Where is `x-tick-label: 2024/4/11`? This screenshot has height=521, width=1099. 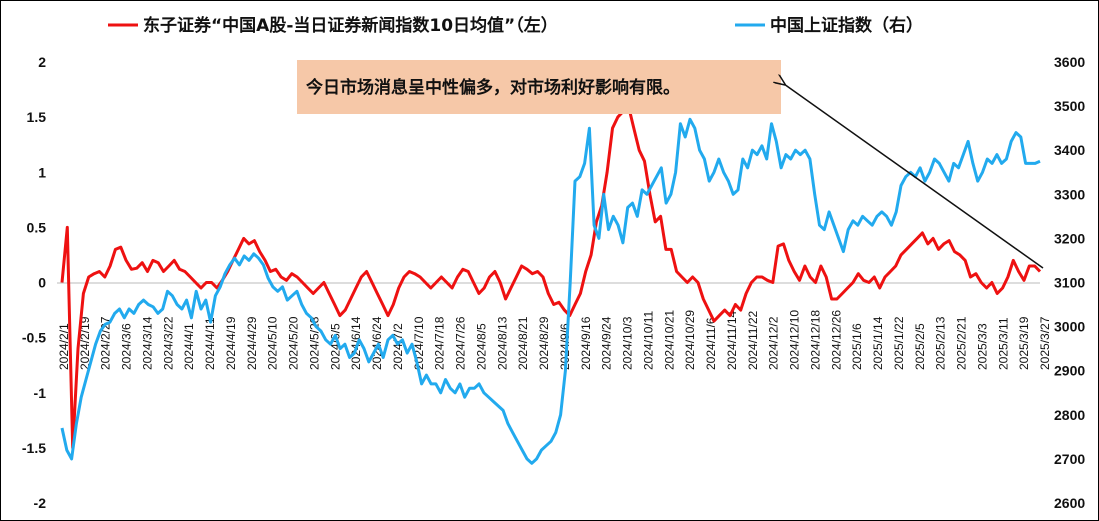
x-tick-label: 2024/4/11 is located at coordinates (210, 343).